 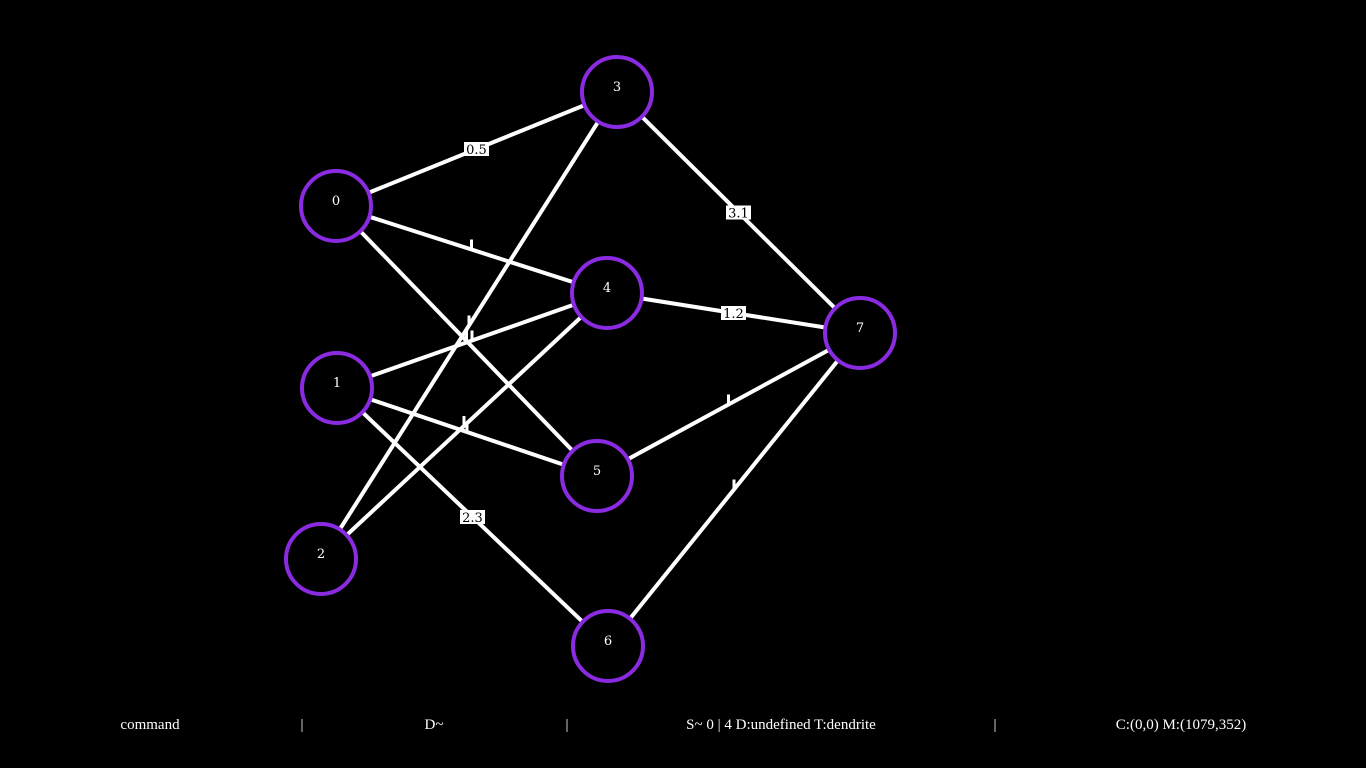 I want to click on node-3: 3, so click(x=617, y=92).